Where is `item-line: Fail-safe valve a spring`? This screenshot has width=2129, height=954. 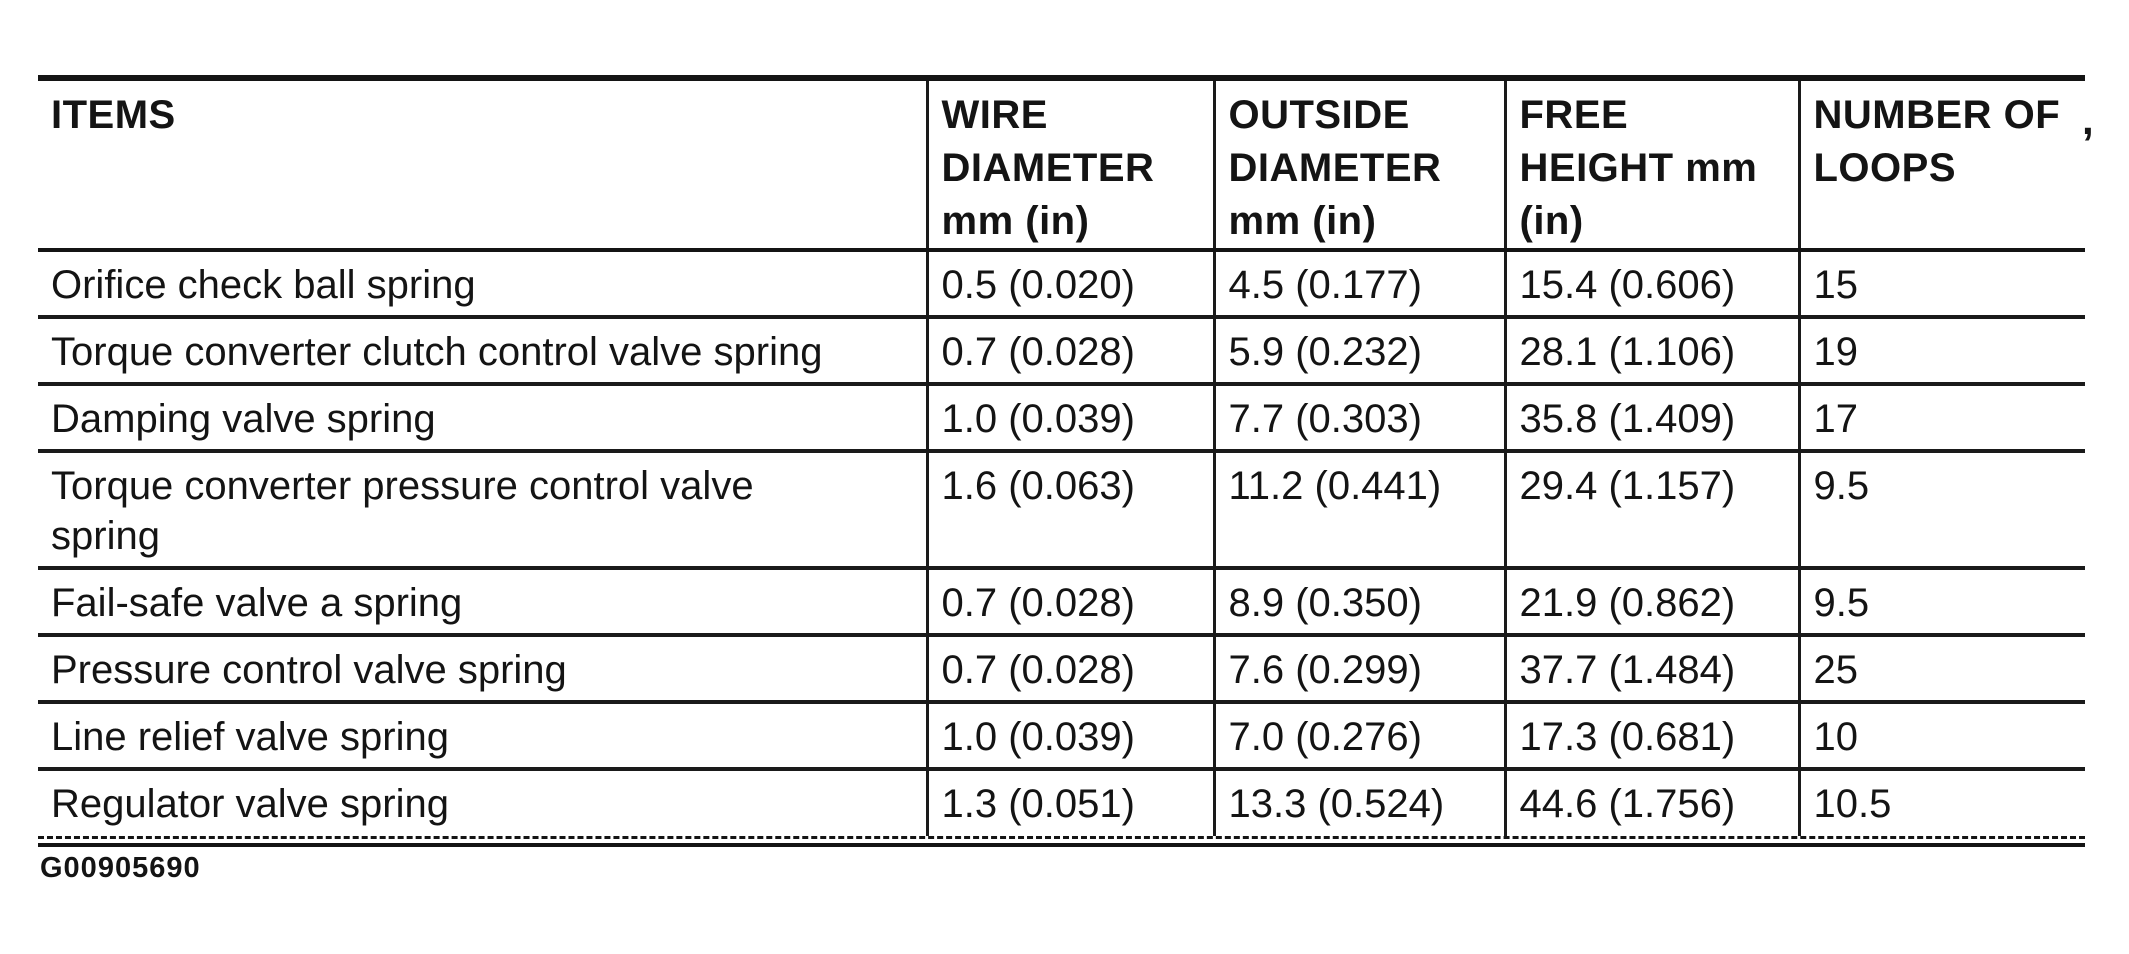
item-line: Fail-safe valve a spring is located at coordinates (257, 603).